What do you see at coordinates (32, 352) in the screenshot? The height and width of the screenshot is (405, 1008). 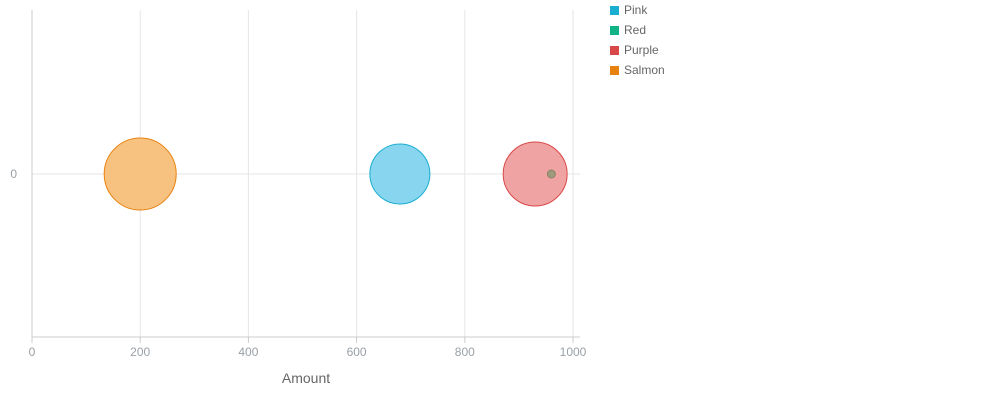 I see `x-tick-label: 0` at bounding box center [32, 352].